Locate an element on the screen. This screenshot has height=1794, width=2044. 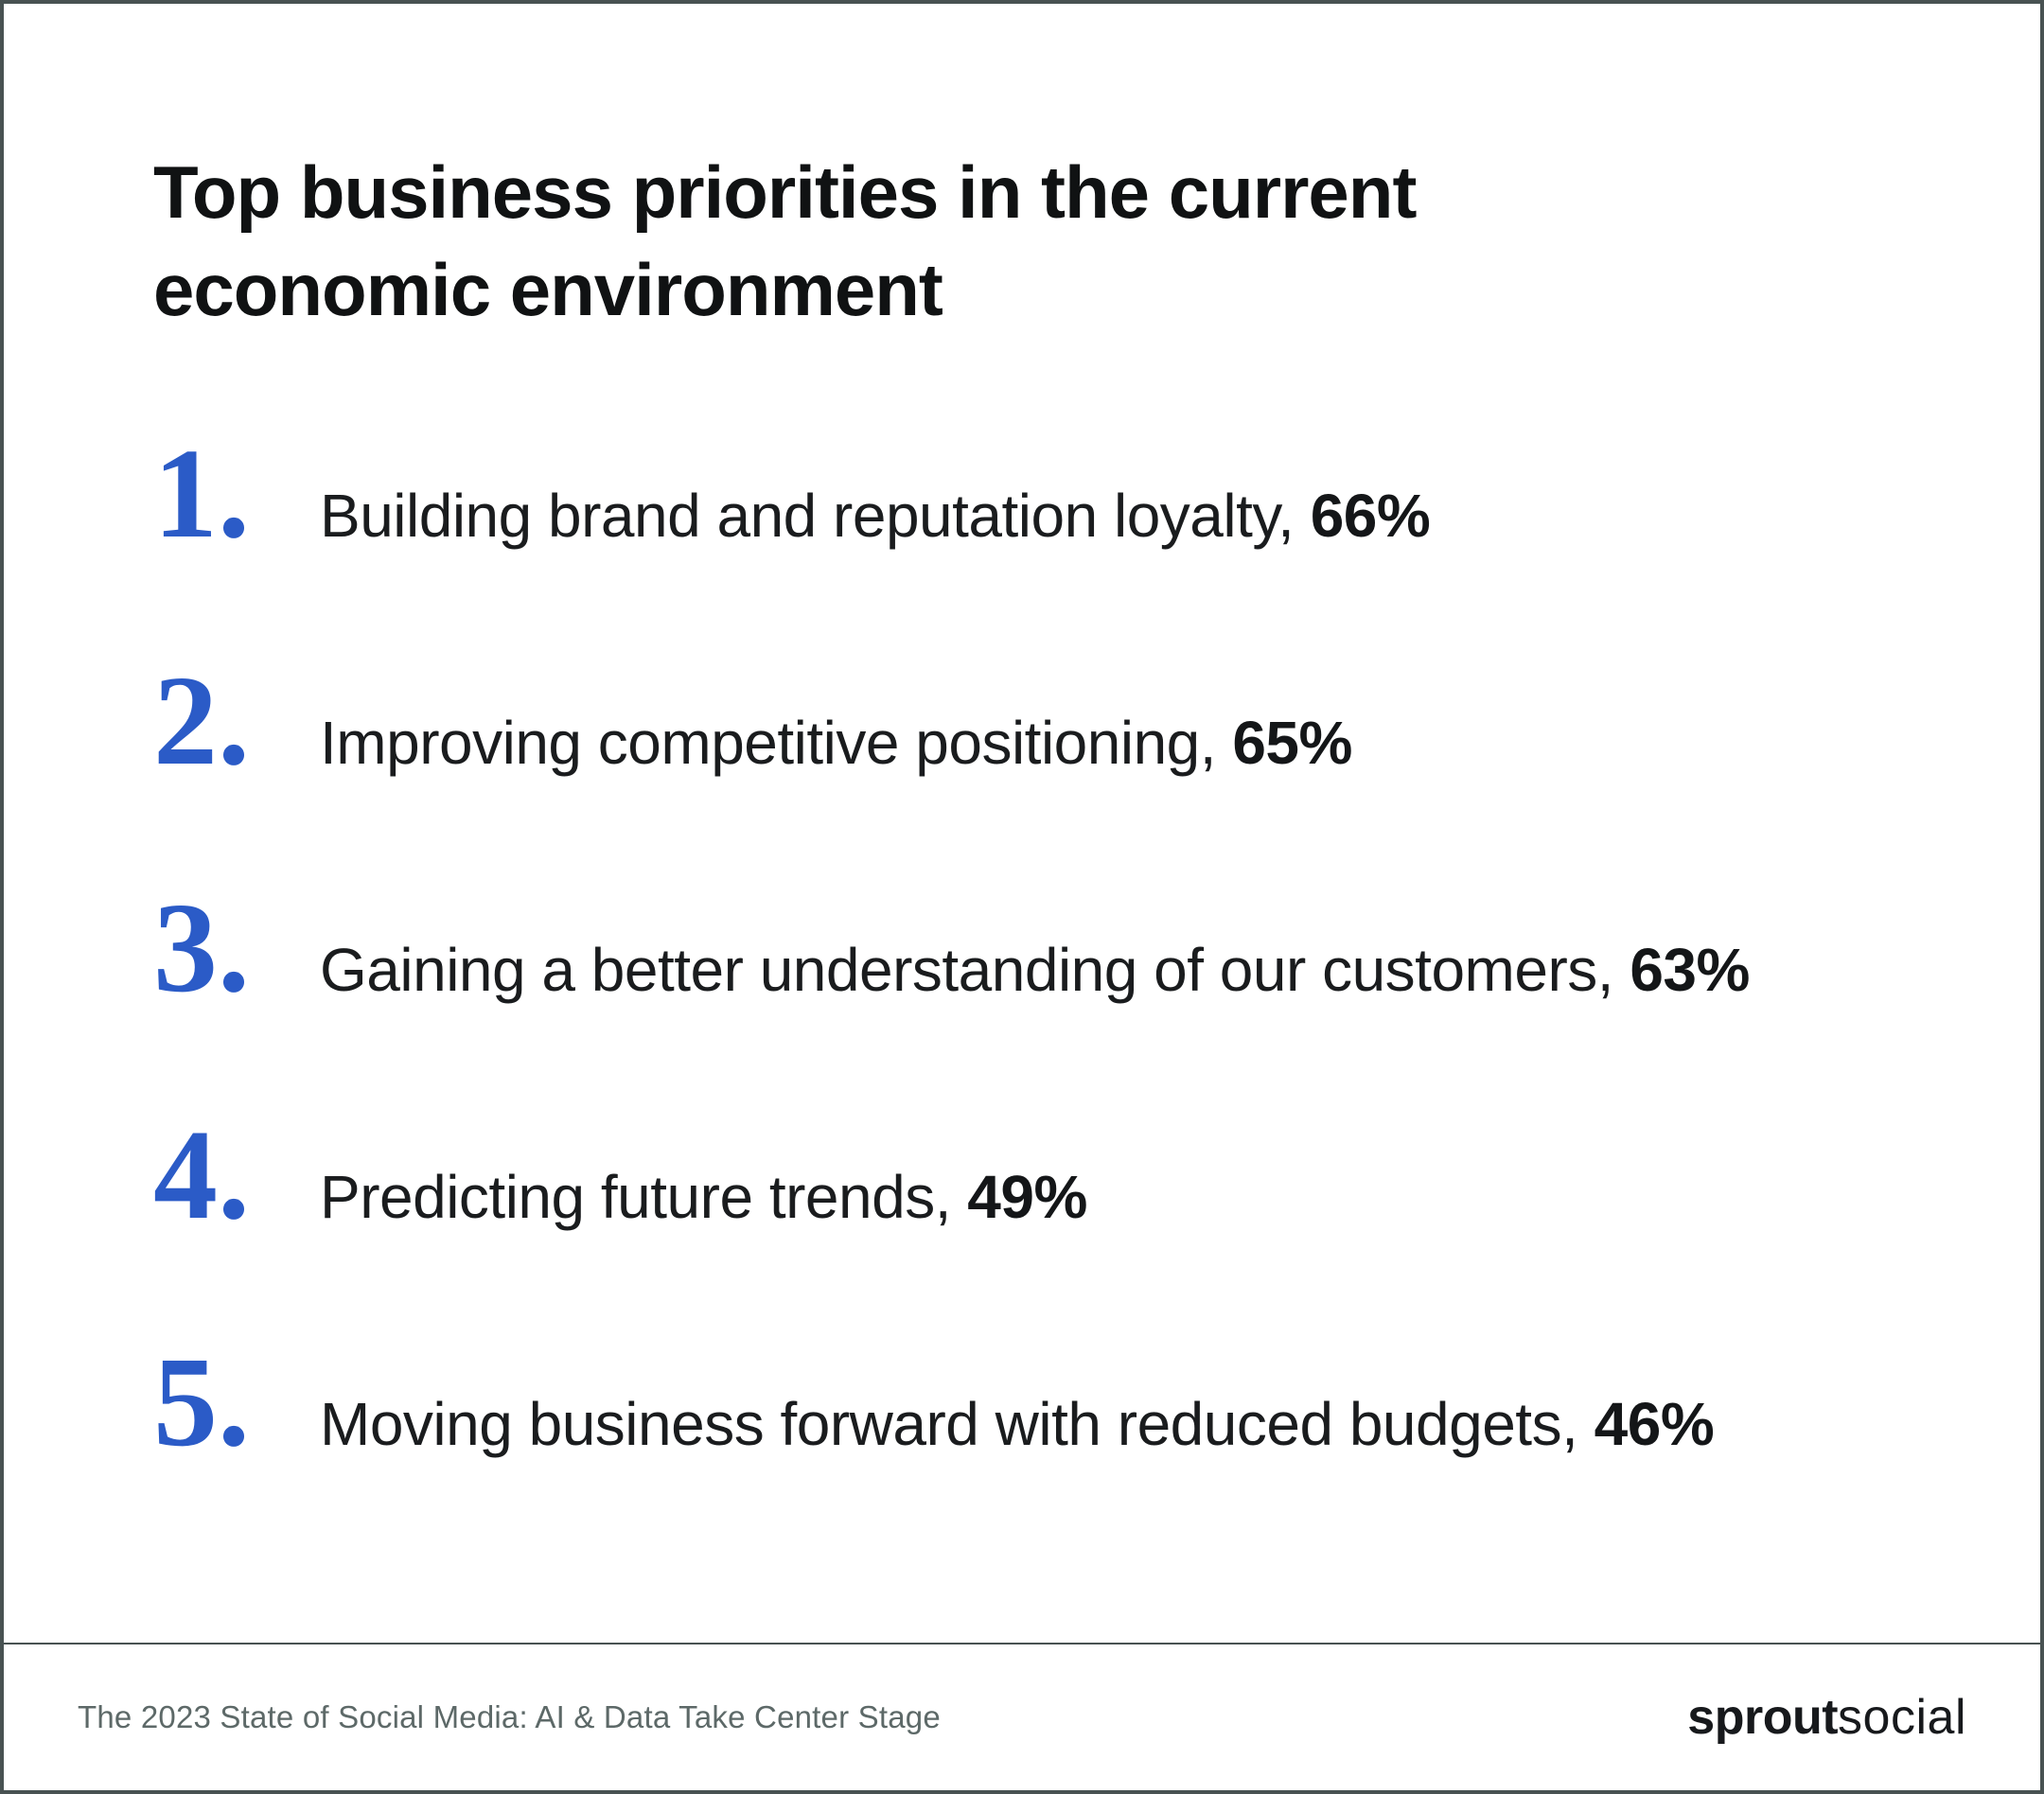
item-value: 66% is located at coordinates (1370, 515).